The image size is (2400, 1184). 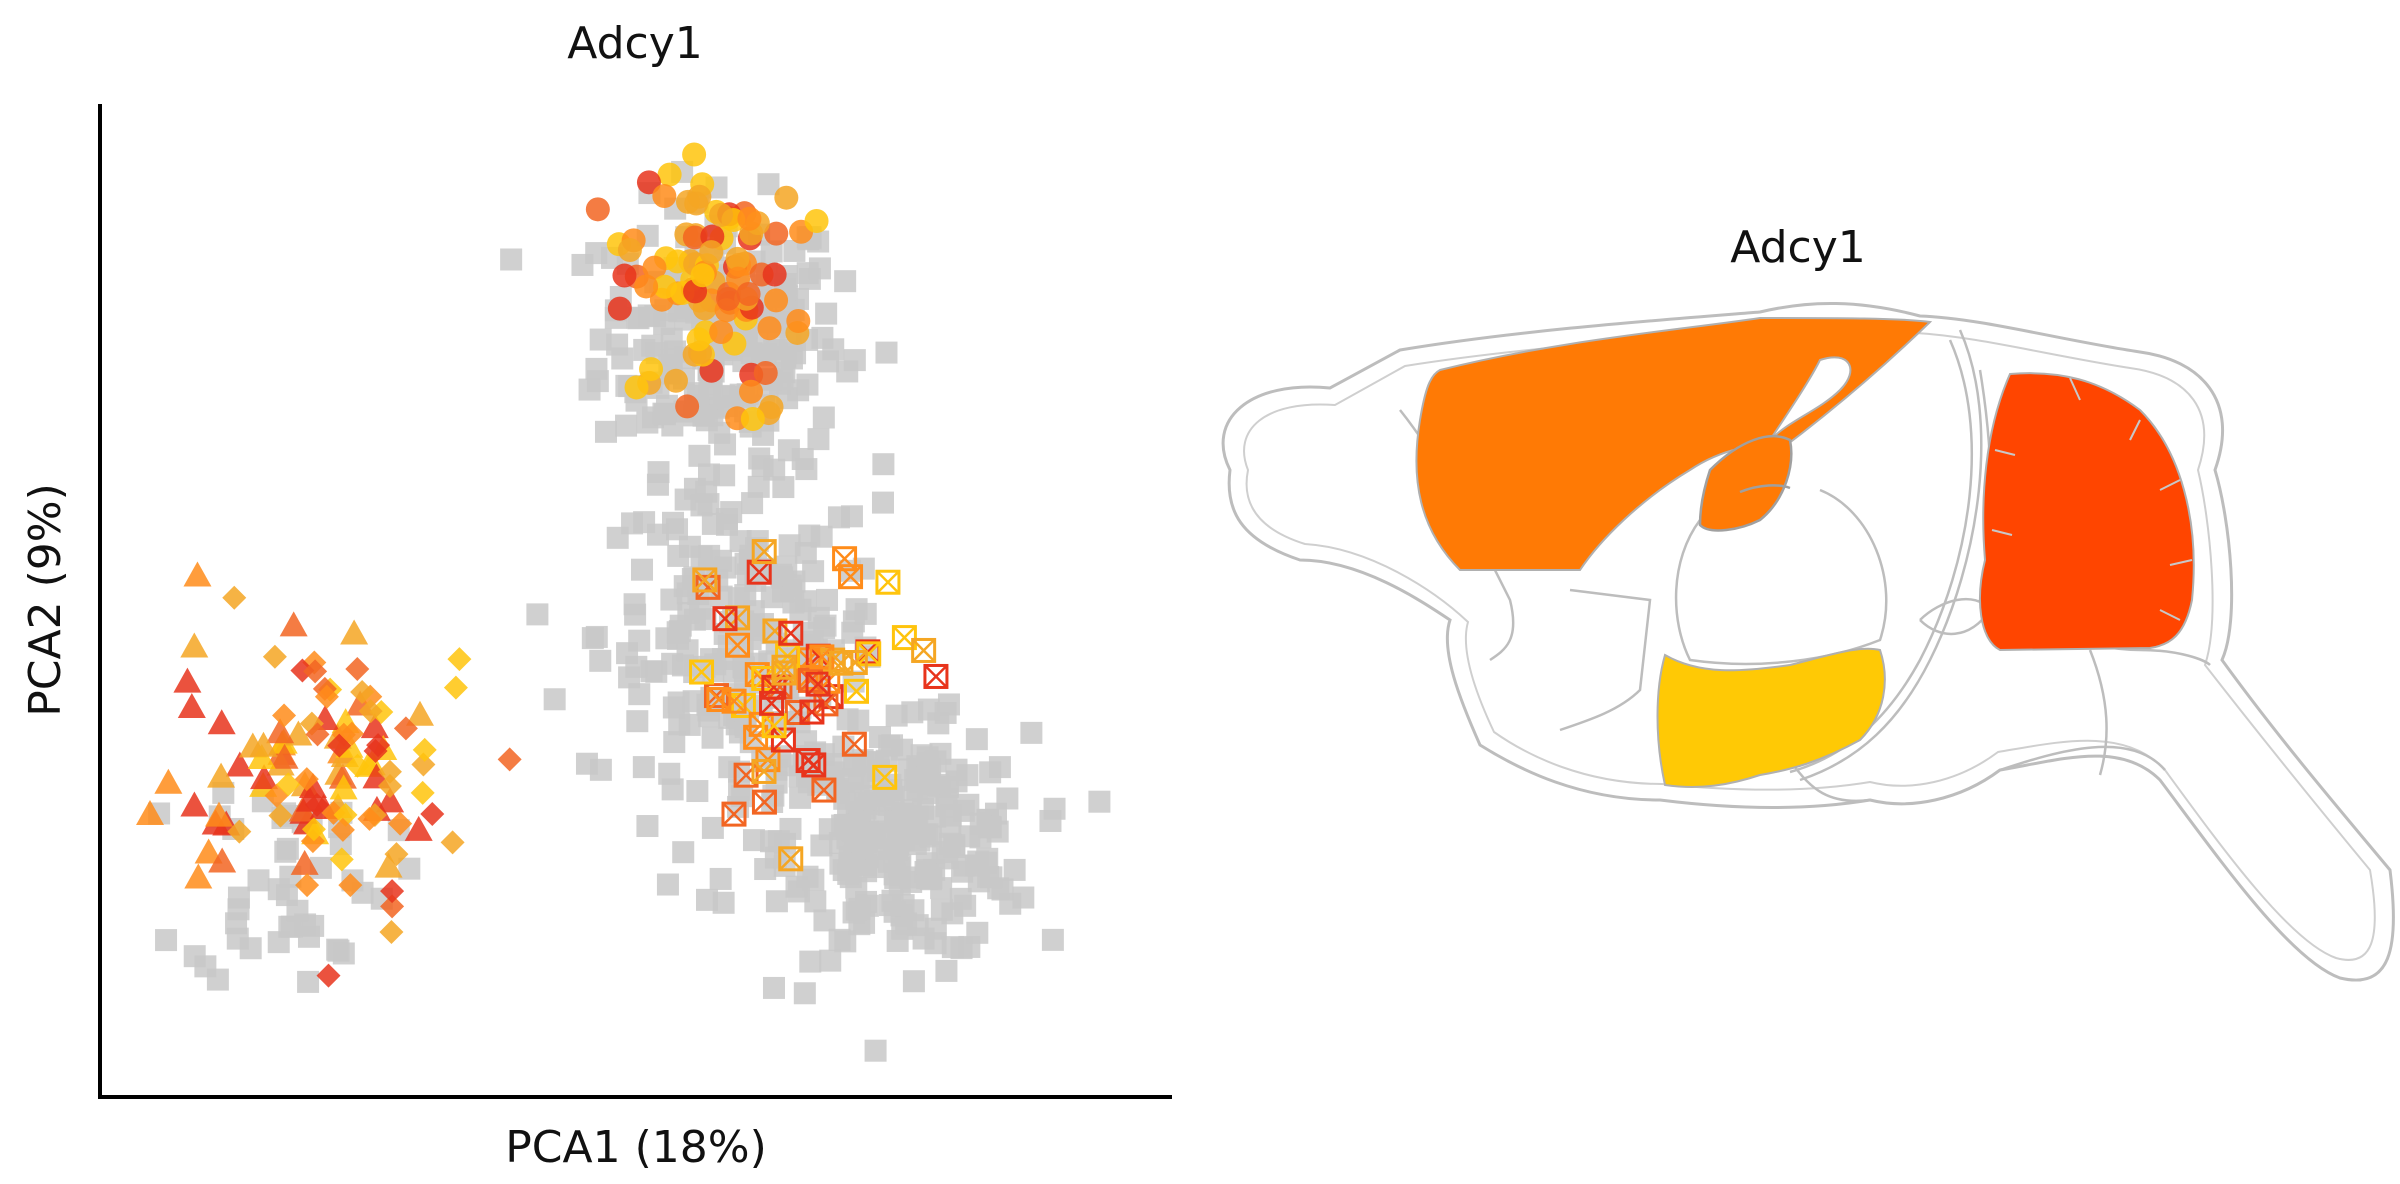 What do you see at coordinates (2092, 499) in the screenshot?
I see `cerebellum-folia` at bounding box center [2092, 499].